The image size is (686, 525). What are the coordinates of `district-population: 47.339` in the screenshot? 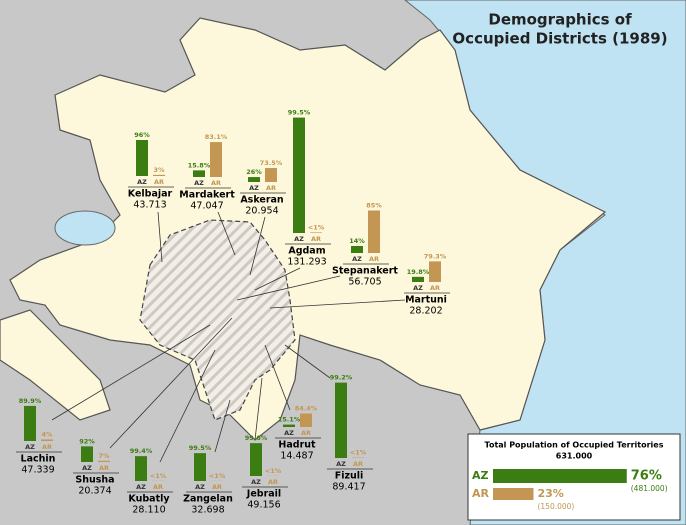 It's located at (37, 470).